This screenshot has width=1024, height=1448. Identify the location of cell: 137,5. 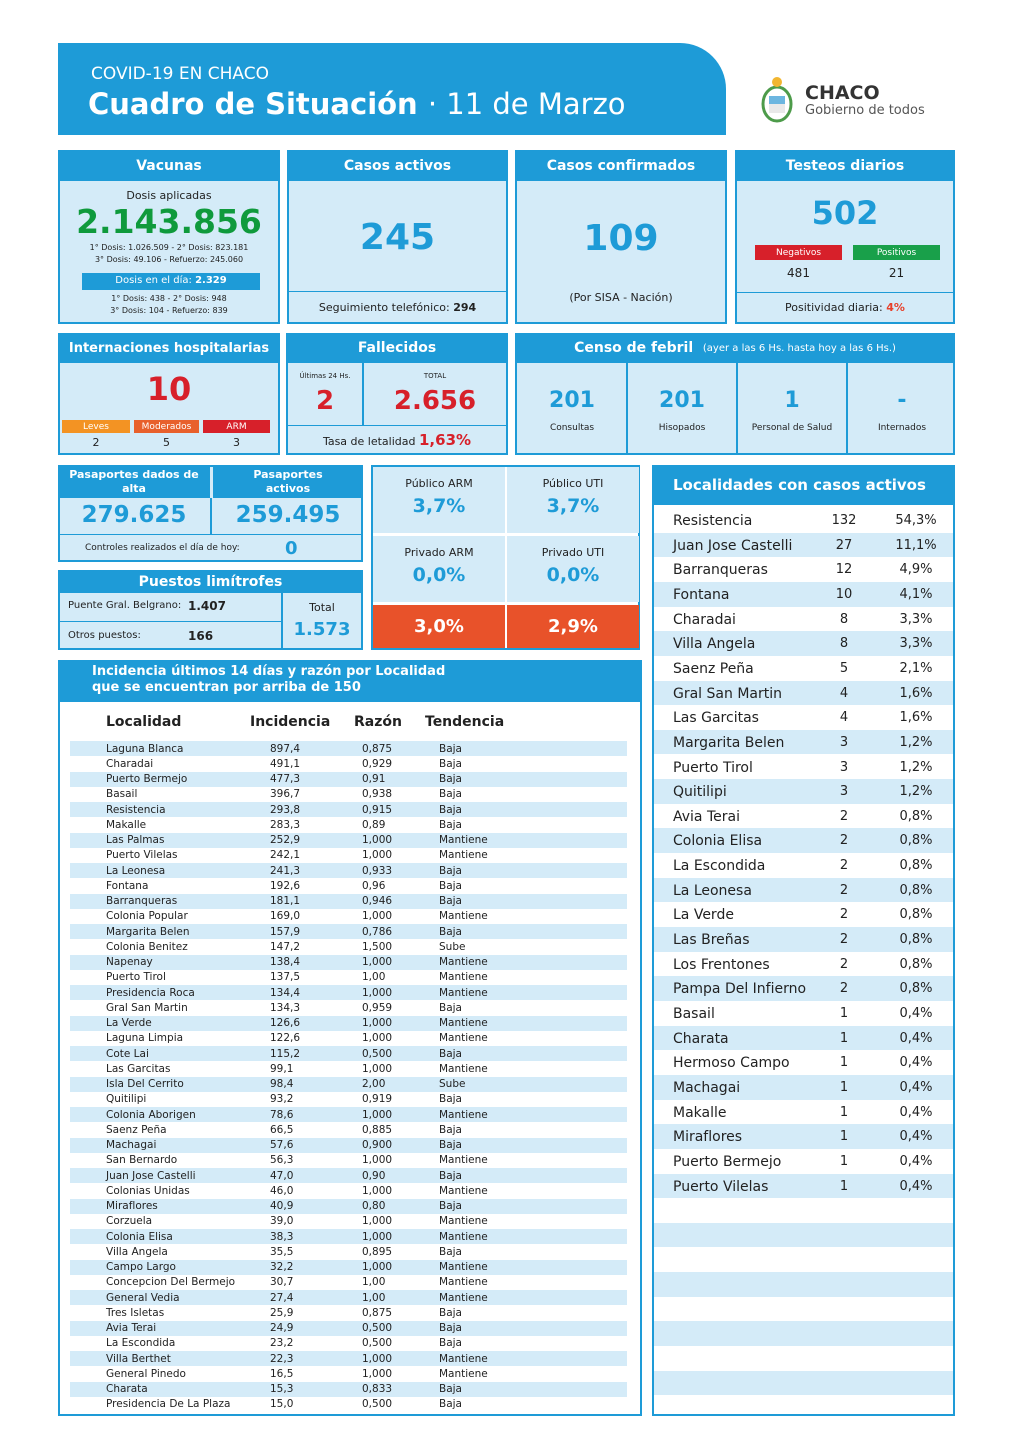
(285, 977).